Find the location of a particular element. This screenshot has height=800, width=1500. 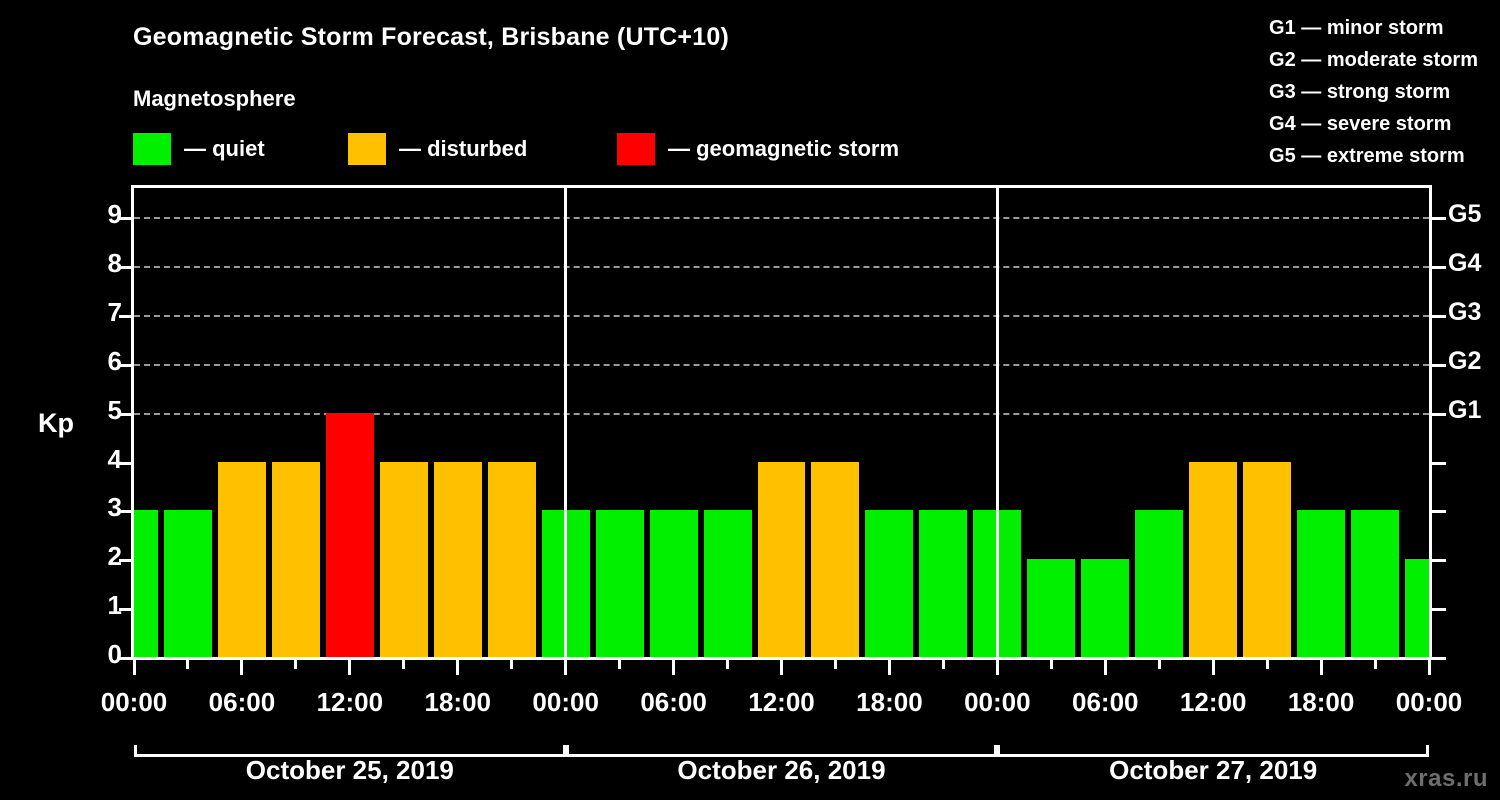

y-tick-label-6: 6 is located at coordinates (114, 360).